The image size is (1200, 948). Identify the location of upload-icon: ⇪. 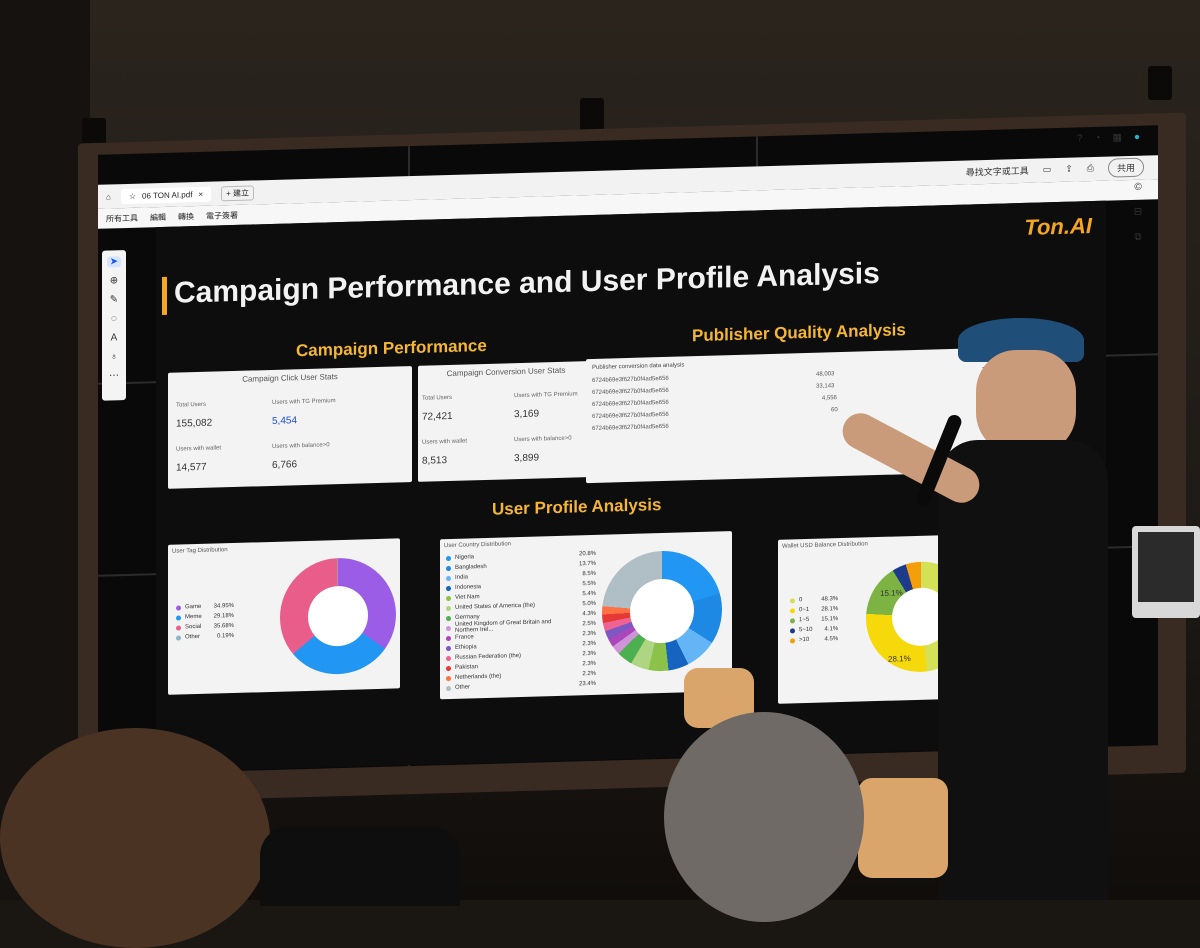
(1069, 168).